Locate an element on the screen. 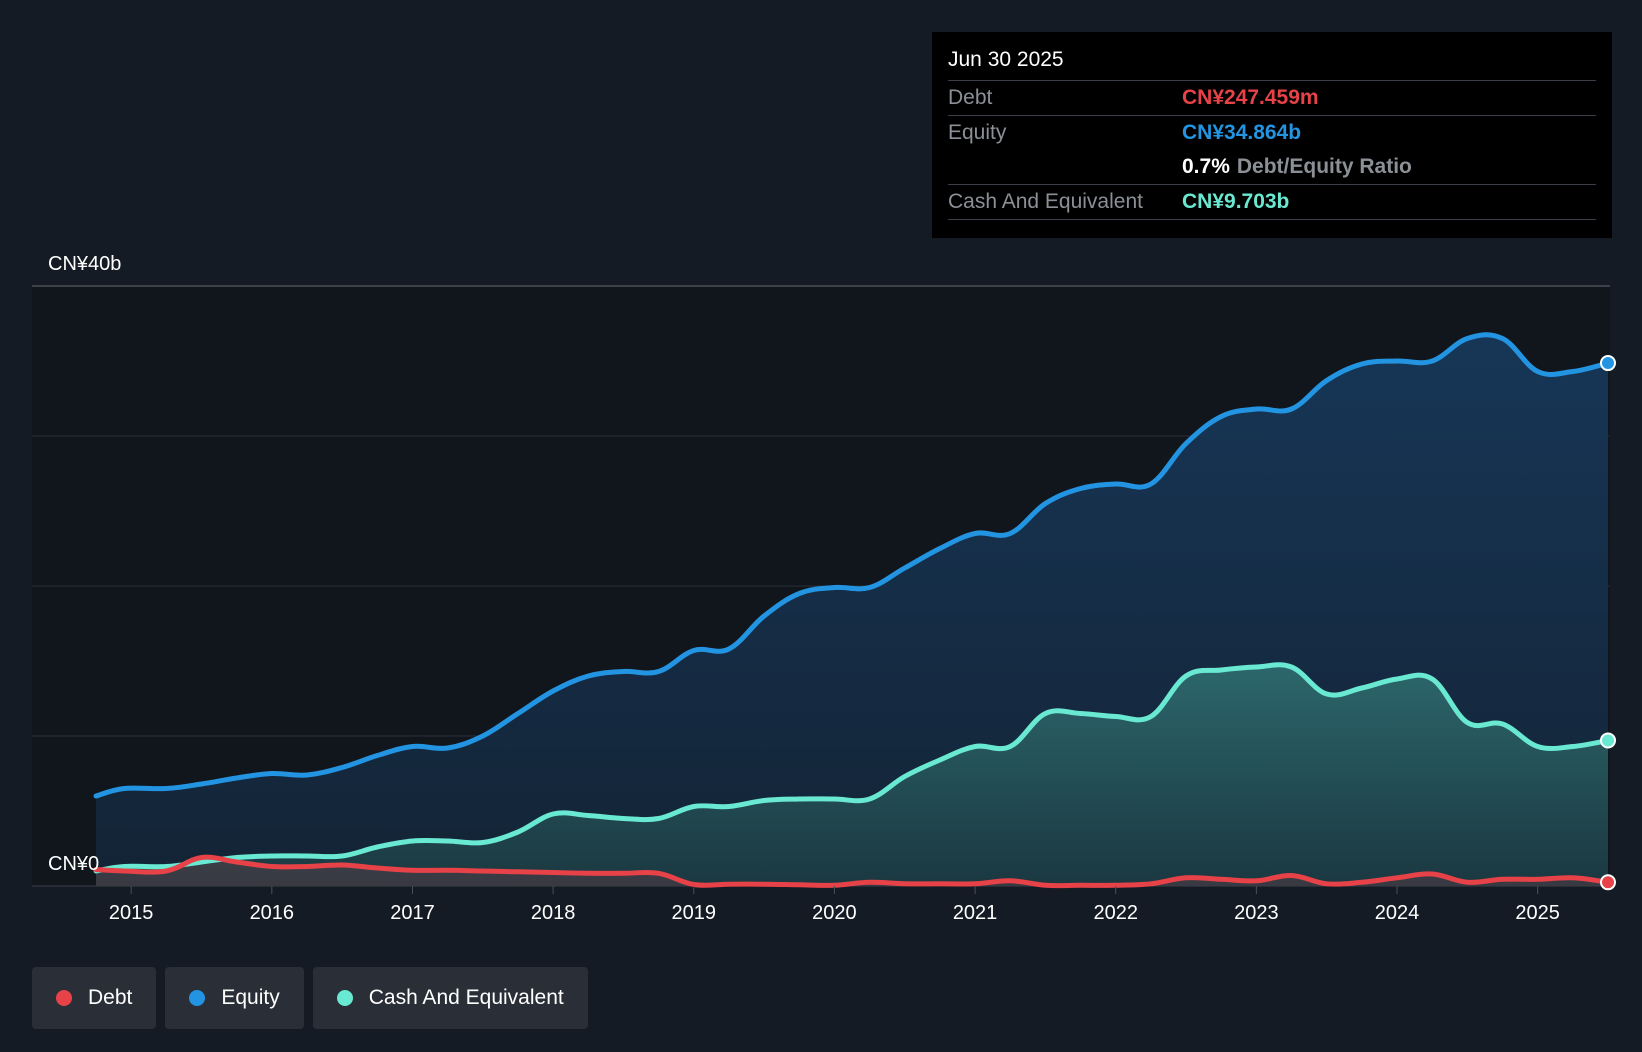  x-tick-label-2025: 2025 is located at coordinates (1537, 913).